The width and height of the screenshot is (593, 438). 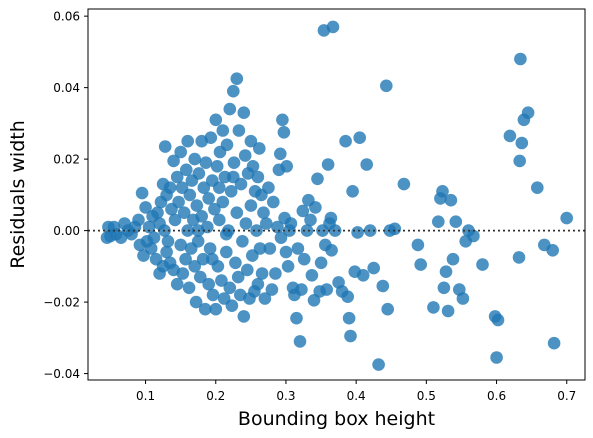 What do you see at coordinates (566, 396) in the screenshot?
I see `x-tick-label: 0.7` at bounding box center [566, 396].